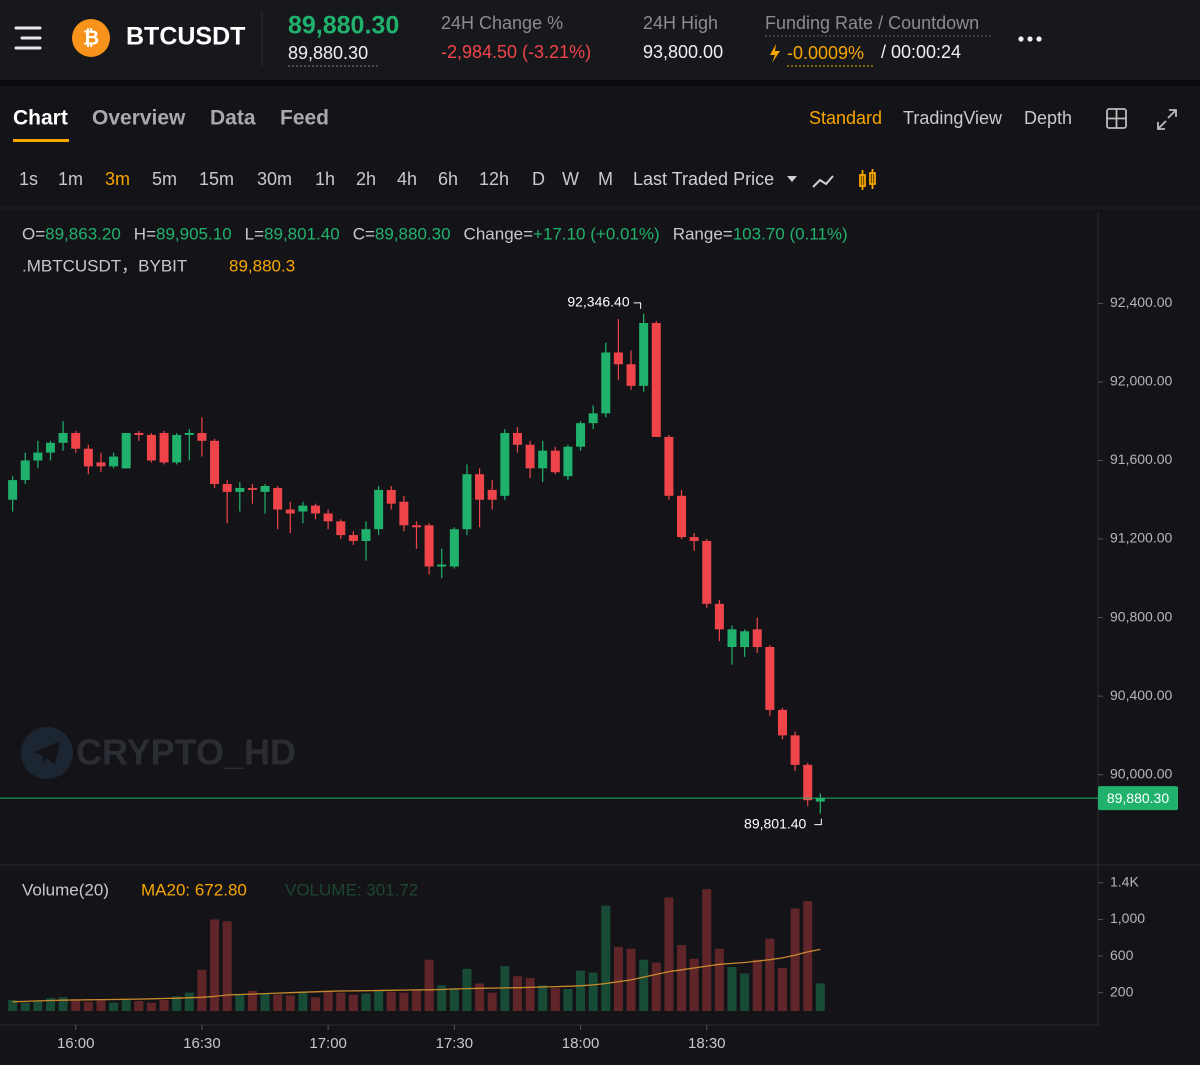 This screenshot has height=1065, width=1200. I want to click on view-mode: Standard, so click(845, 118).